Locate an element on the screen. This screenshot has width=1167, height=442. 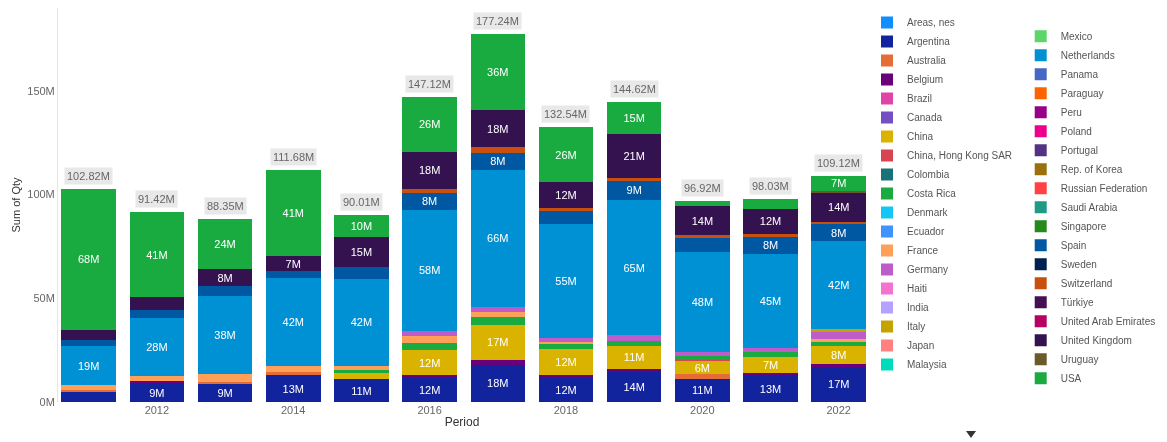
legend-label: Italy is located at coordinates (916, 327).